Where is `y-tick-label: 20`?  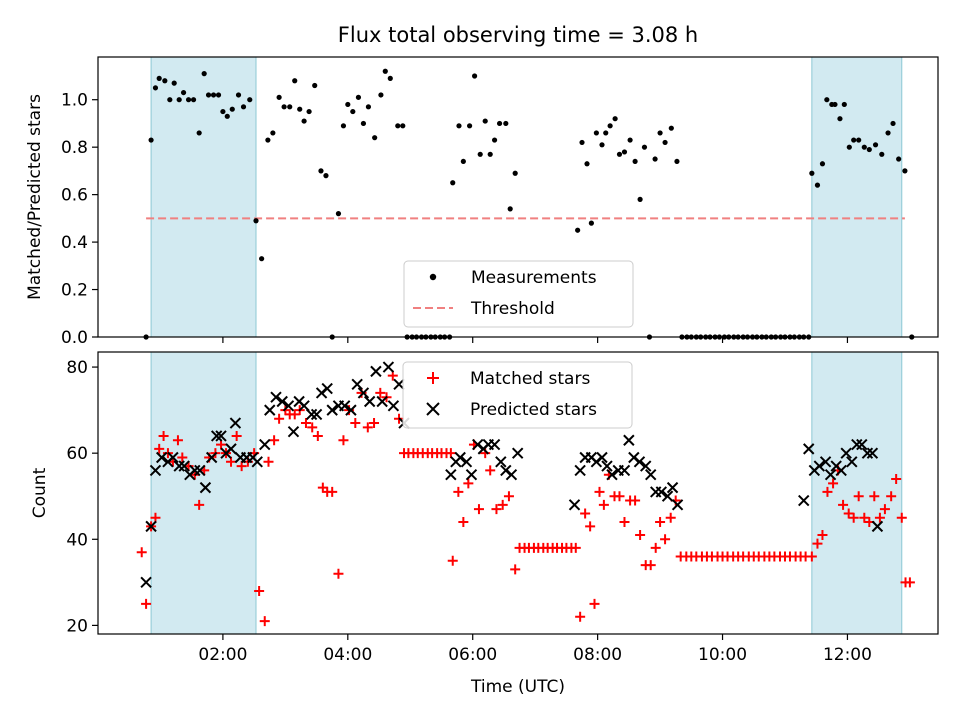
y-tick-label: 20 is located at coordinates (77, 626).